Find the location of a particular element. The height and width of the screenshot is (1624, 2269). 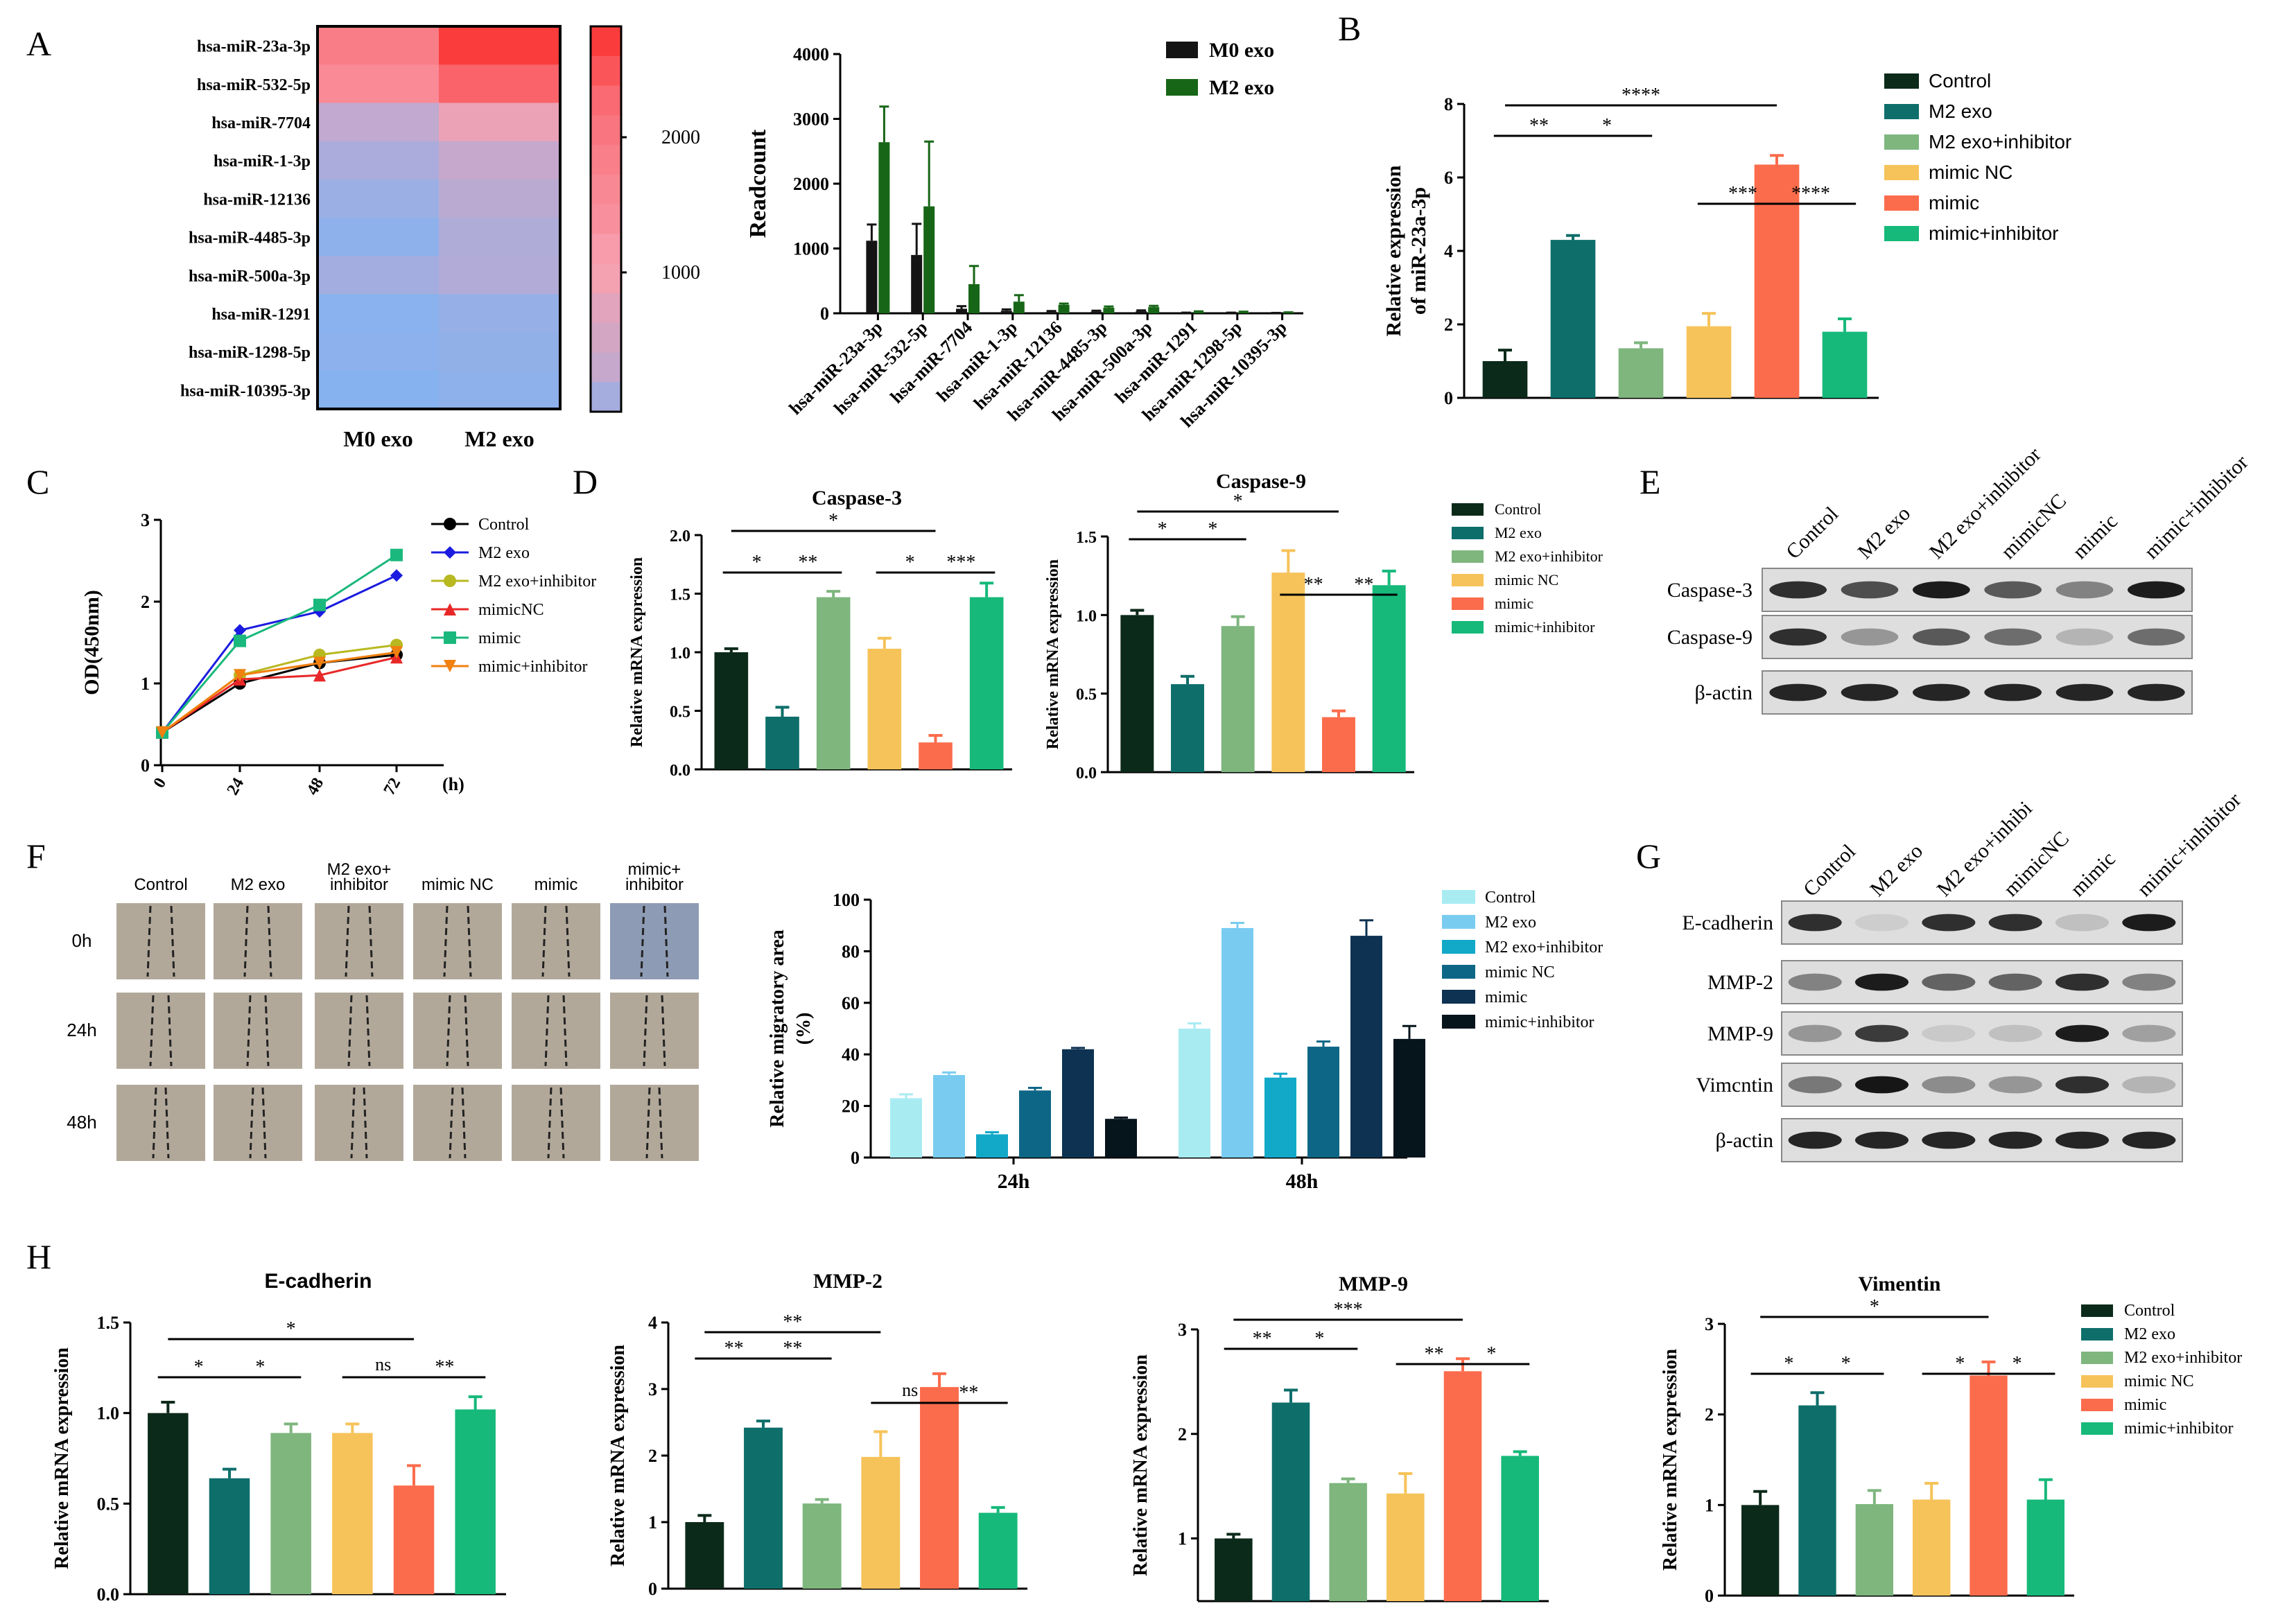

miR23a-expression-y-tick-label: 8 is located at coordinates (1448, 104).